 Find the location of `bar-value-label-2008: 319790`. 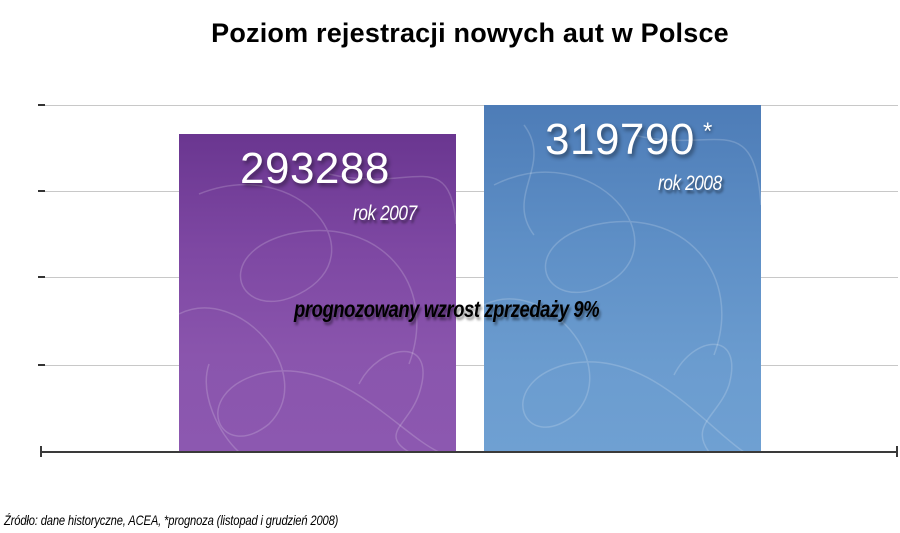

bar-value-label-2008: 319790 is located at coordinates (620, 139).